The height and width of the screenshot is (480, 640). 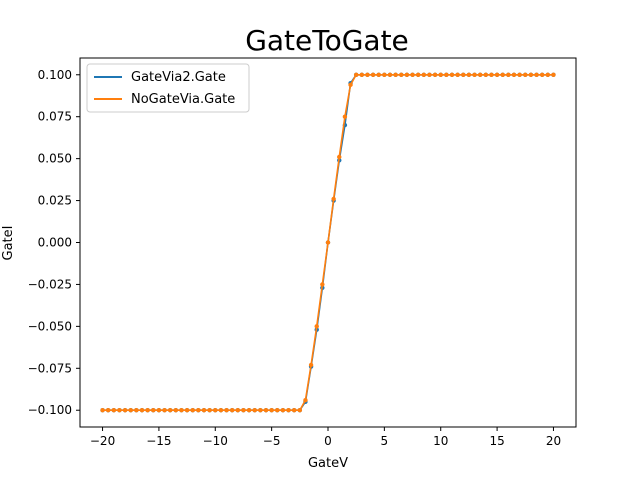 I want to click on x-tick-label: 20, so click(x=553, y=441).